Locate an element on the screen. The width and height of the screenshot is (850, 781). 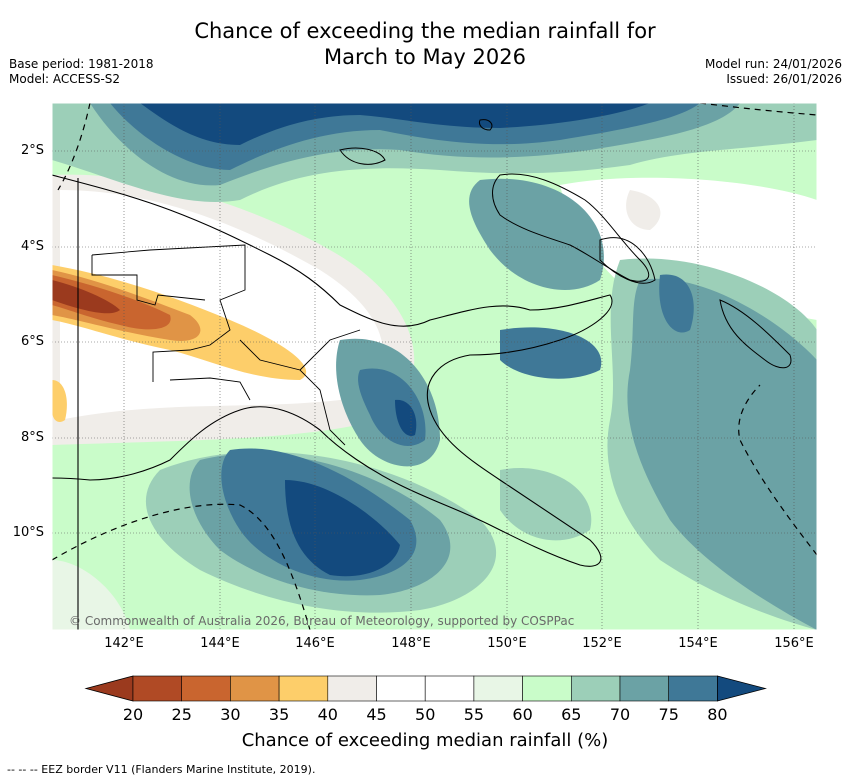
province-borders-west is located at coordinates (168, 313).